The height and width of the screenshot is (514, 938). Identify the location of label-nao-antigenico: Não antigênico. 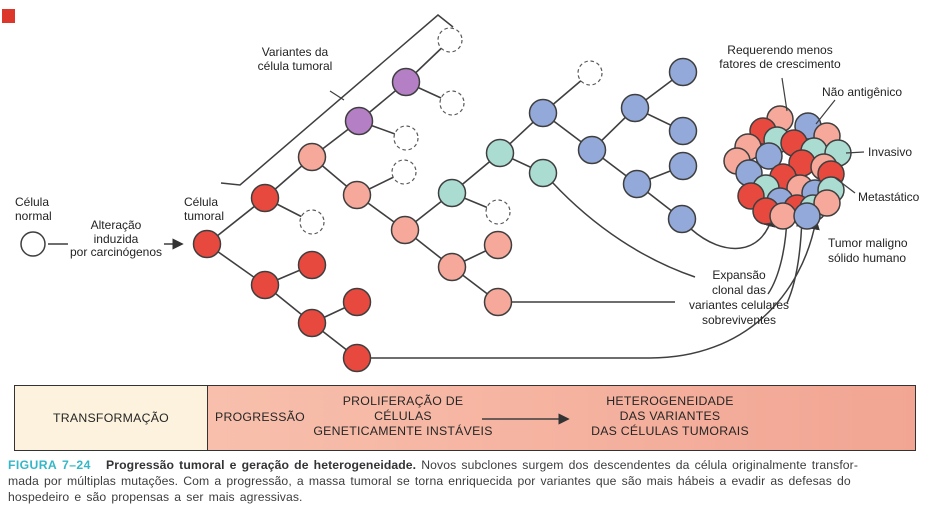
(862, 92).